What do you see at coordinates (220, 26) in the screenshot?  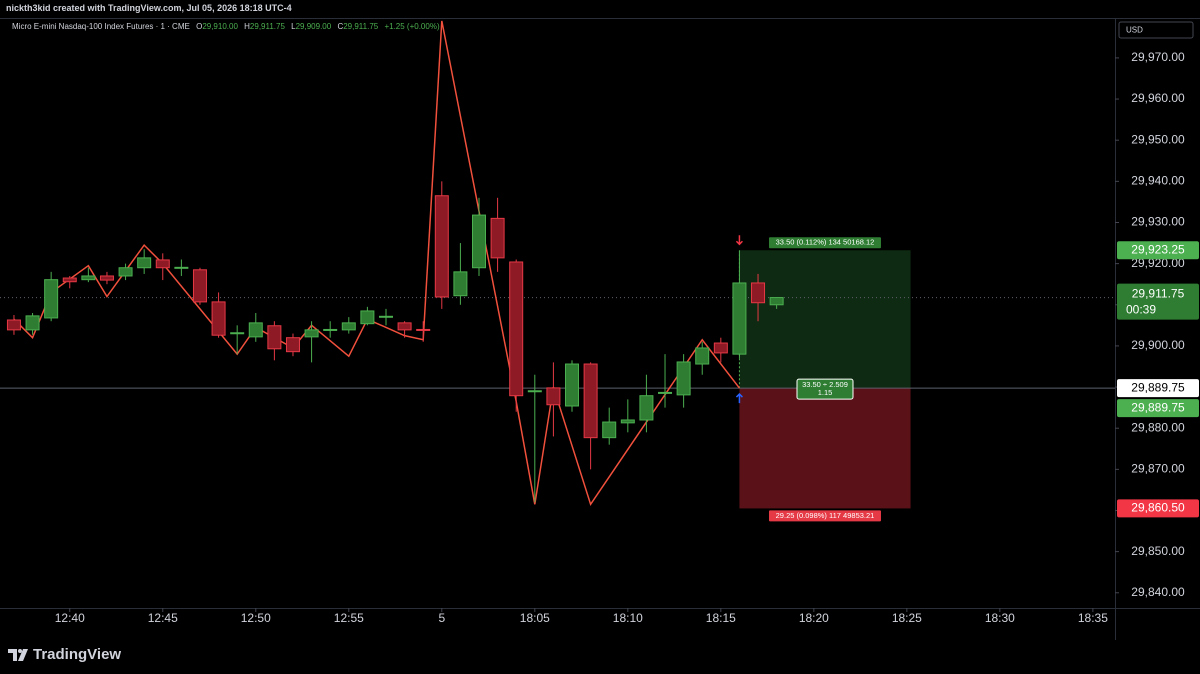 I see `ohlc-value: 29,910.00` at bounding box center [220, 26].